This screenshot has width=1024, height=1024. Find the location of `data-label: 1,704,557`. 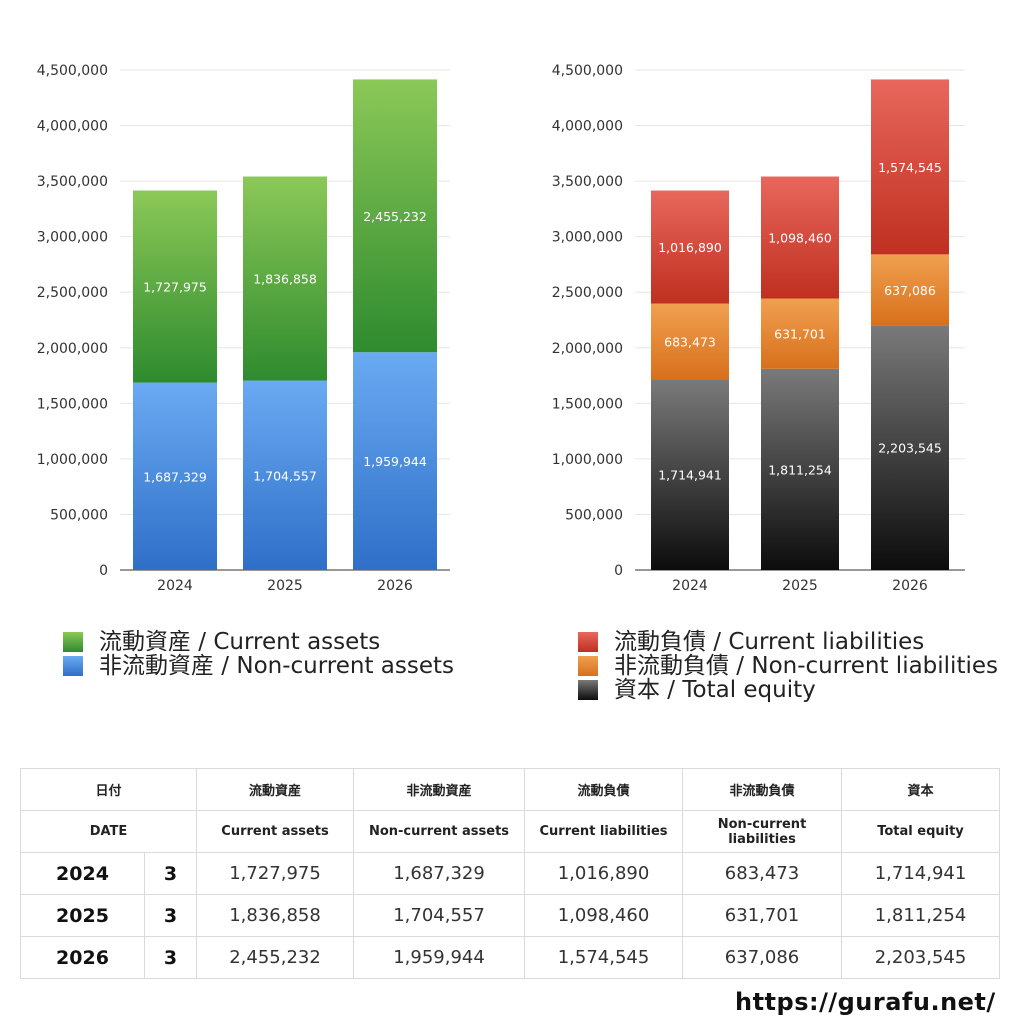

data-label: 1,704,557 is located at coordinates (285, 475).